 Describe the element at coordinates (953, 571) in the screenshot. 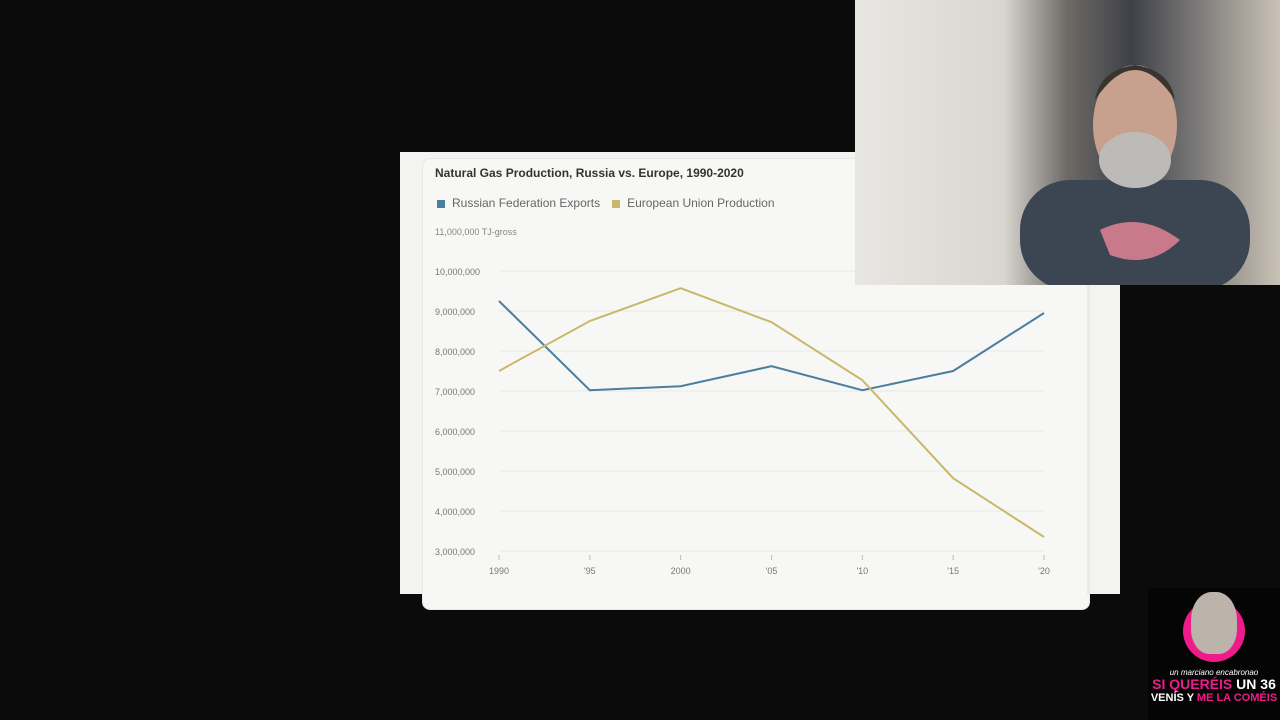

I see `x-tick-label: '15` at that location.